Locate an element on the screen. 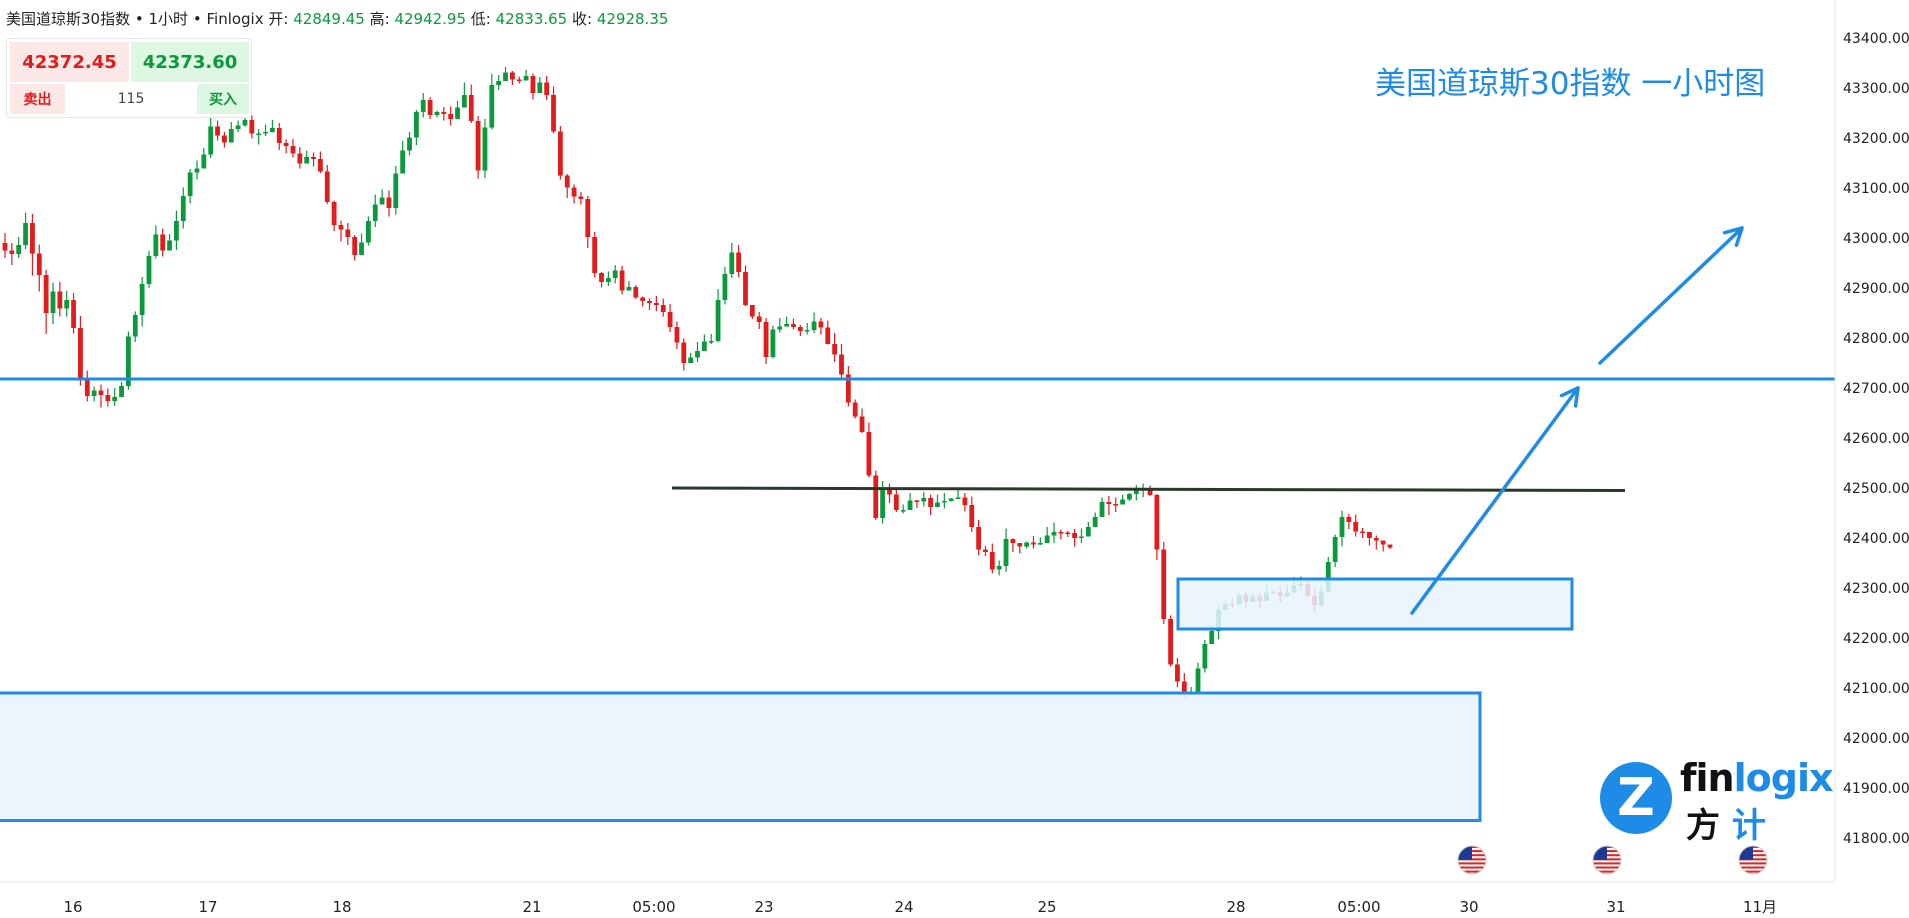 The height and width of the screenshot is (918, 1909). sell-button: 卖出 is located at coordinates (37, 99).